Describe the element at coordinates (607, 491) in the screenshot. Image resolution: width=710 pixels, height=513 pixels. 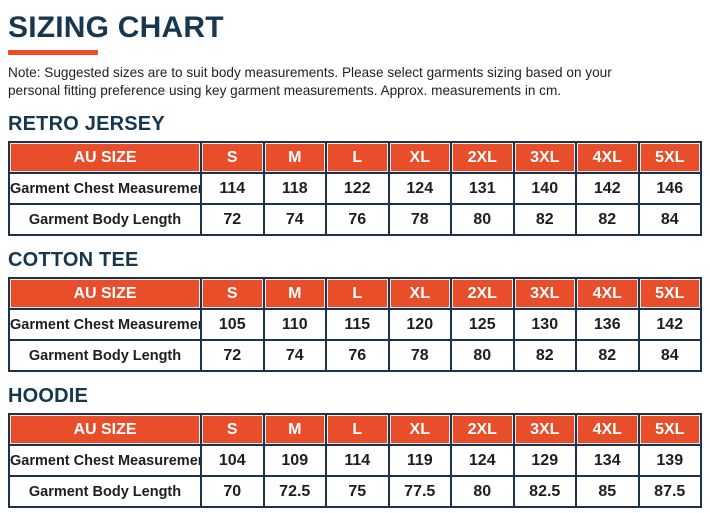
I see `cell-value: 85` at that location.